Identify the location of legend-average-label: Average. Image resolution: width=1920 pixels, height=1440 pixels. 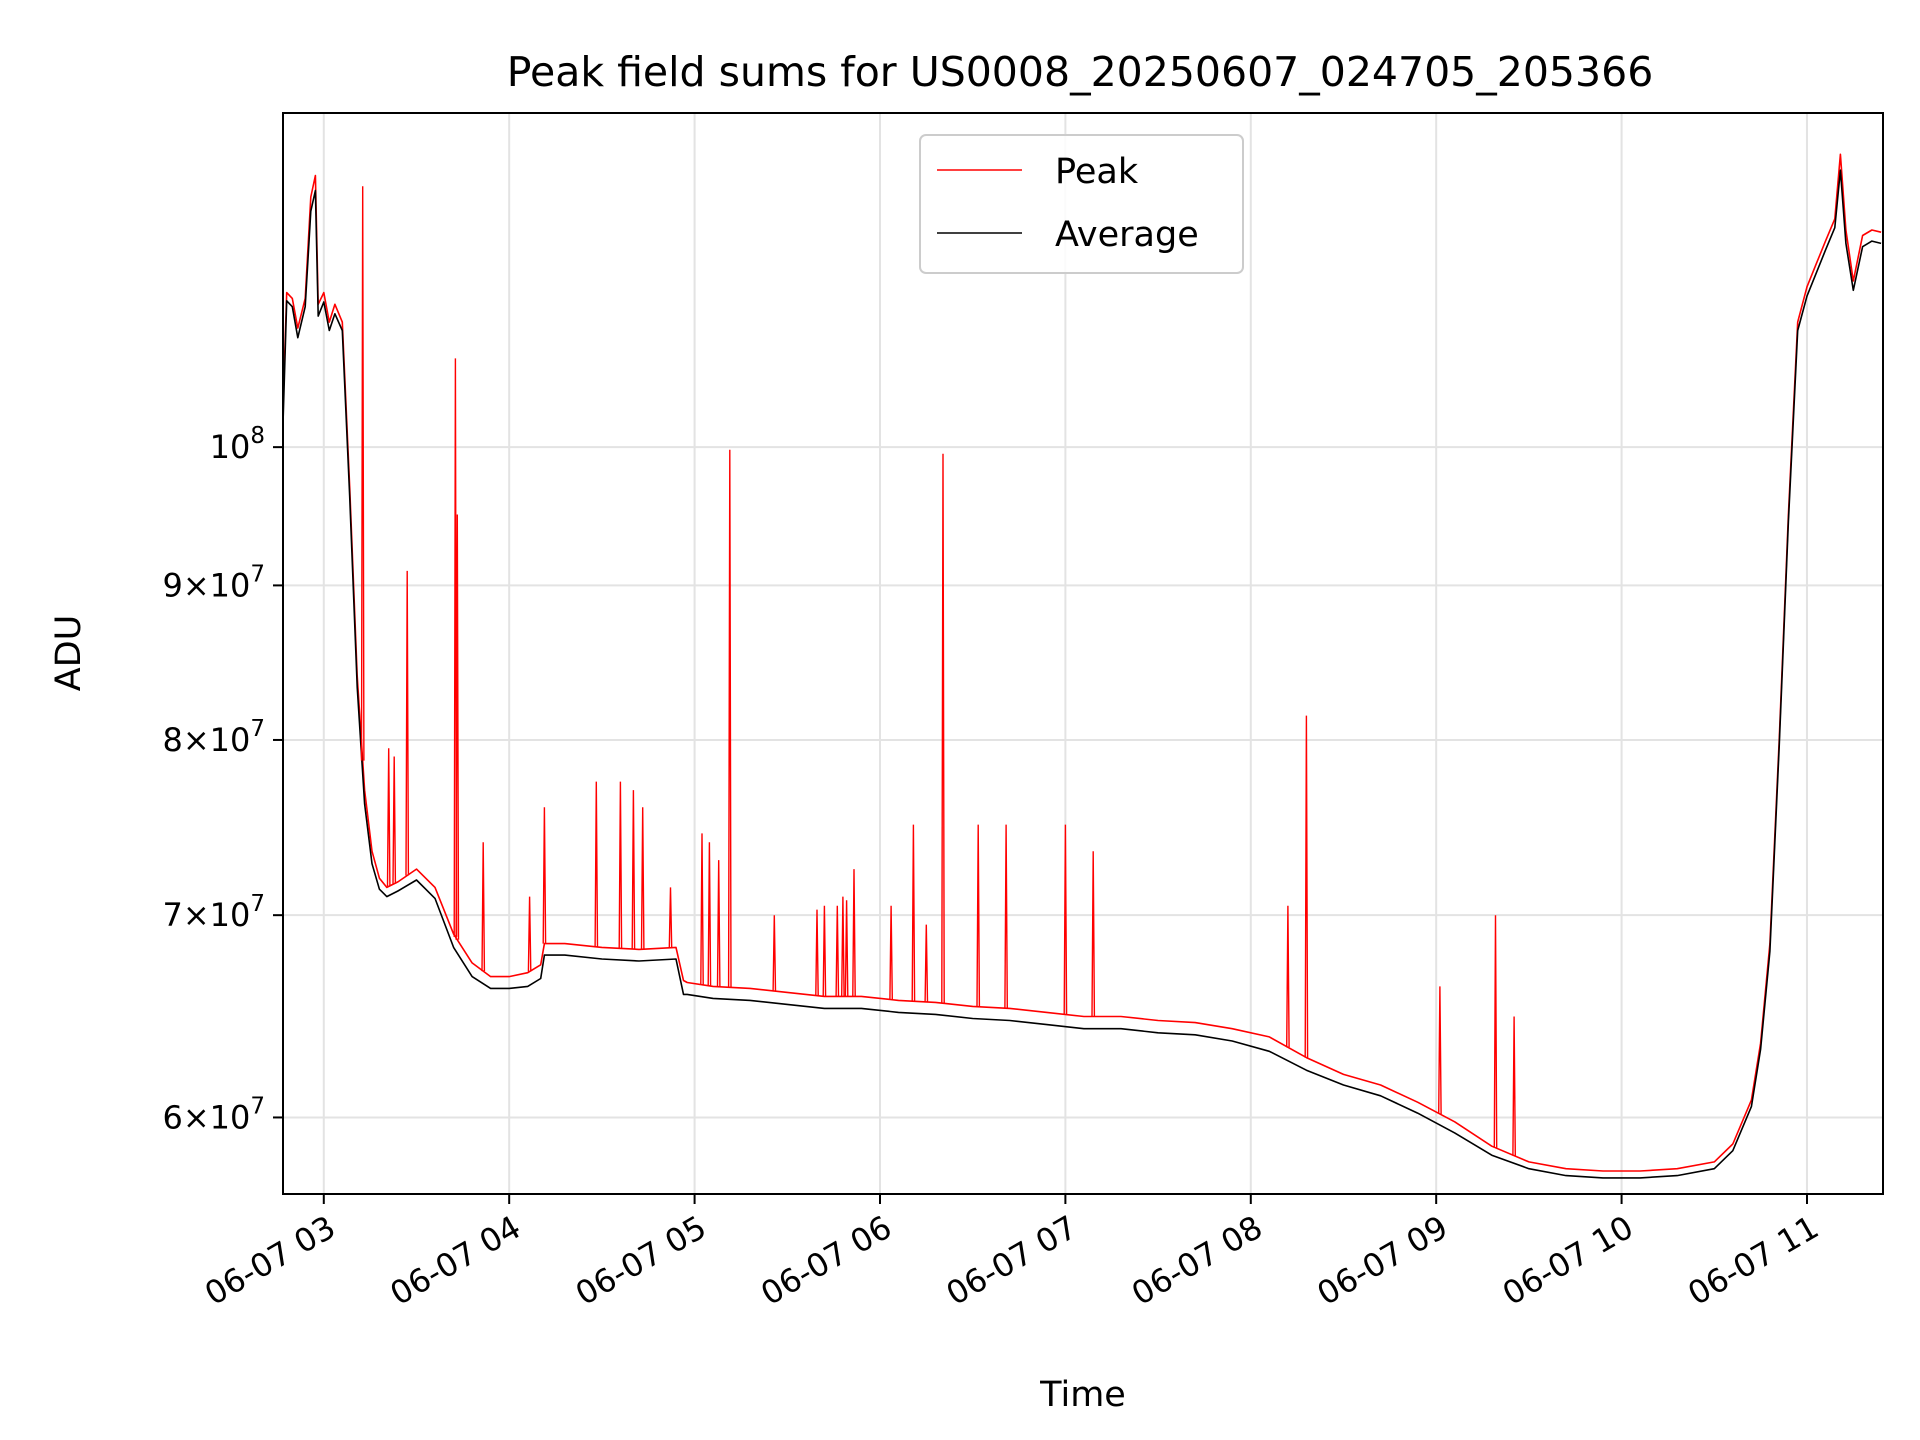
(1127, 235).